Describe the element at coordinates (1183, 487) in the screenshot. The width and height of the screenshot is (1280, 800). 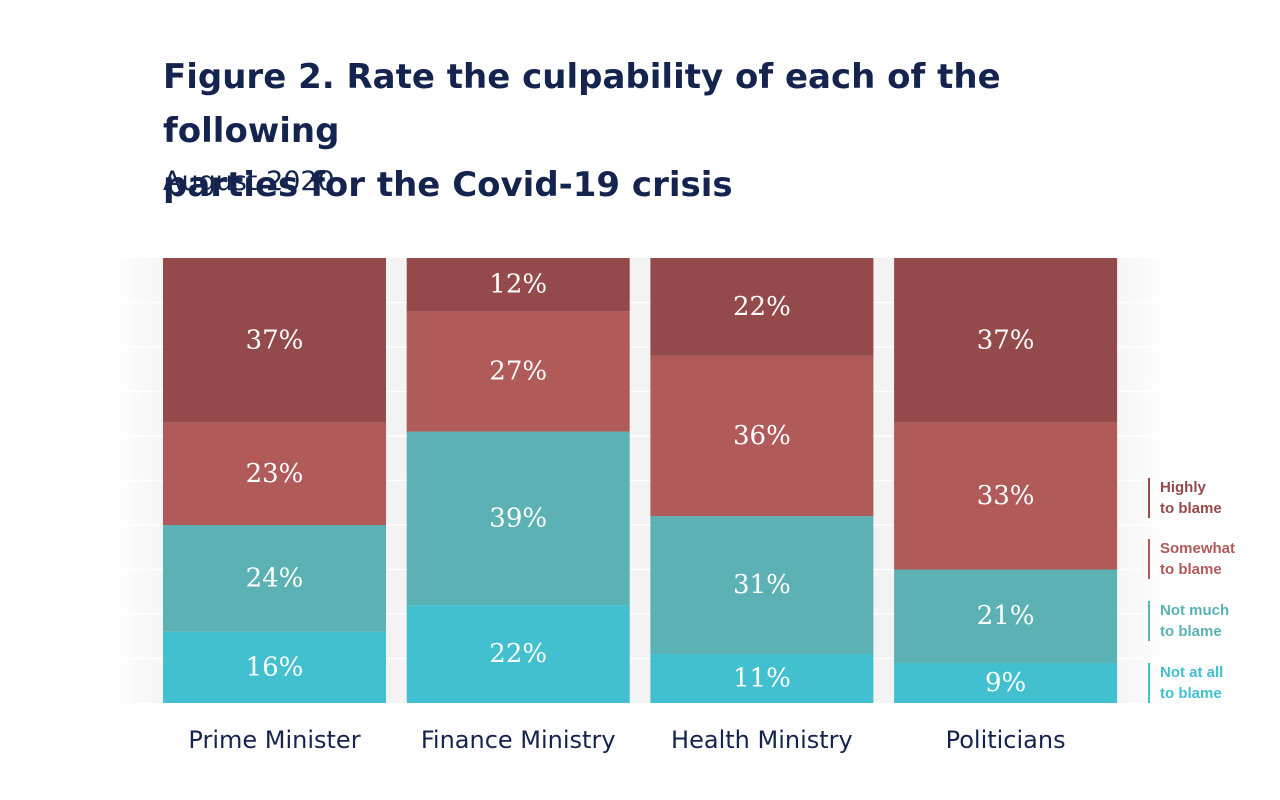
I see `legend-label: Highly` at that location.